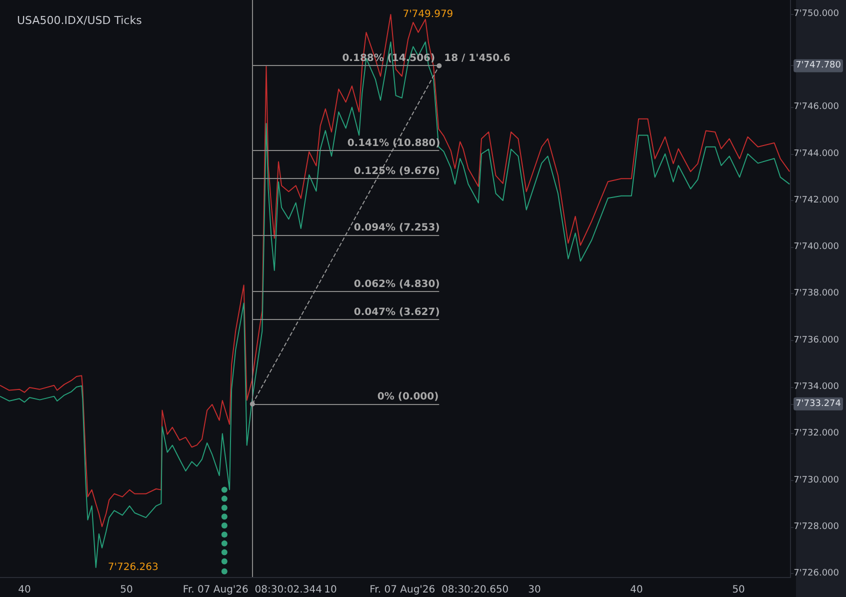 The height and width of the screenshot is (597, 846). Describe the element at coordinates (408, 396) in the screenshot. I see `annotation: 0% (0.000)` at that location.